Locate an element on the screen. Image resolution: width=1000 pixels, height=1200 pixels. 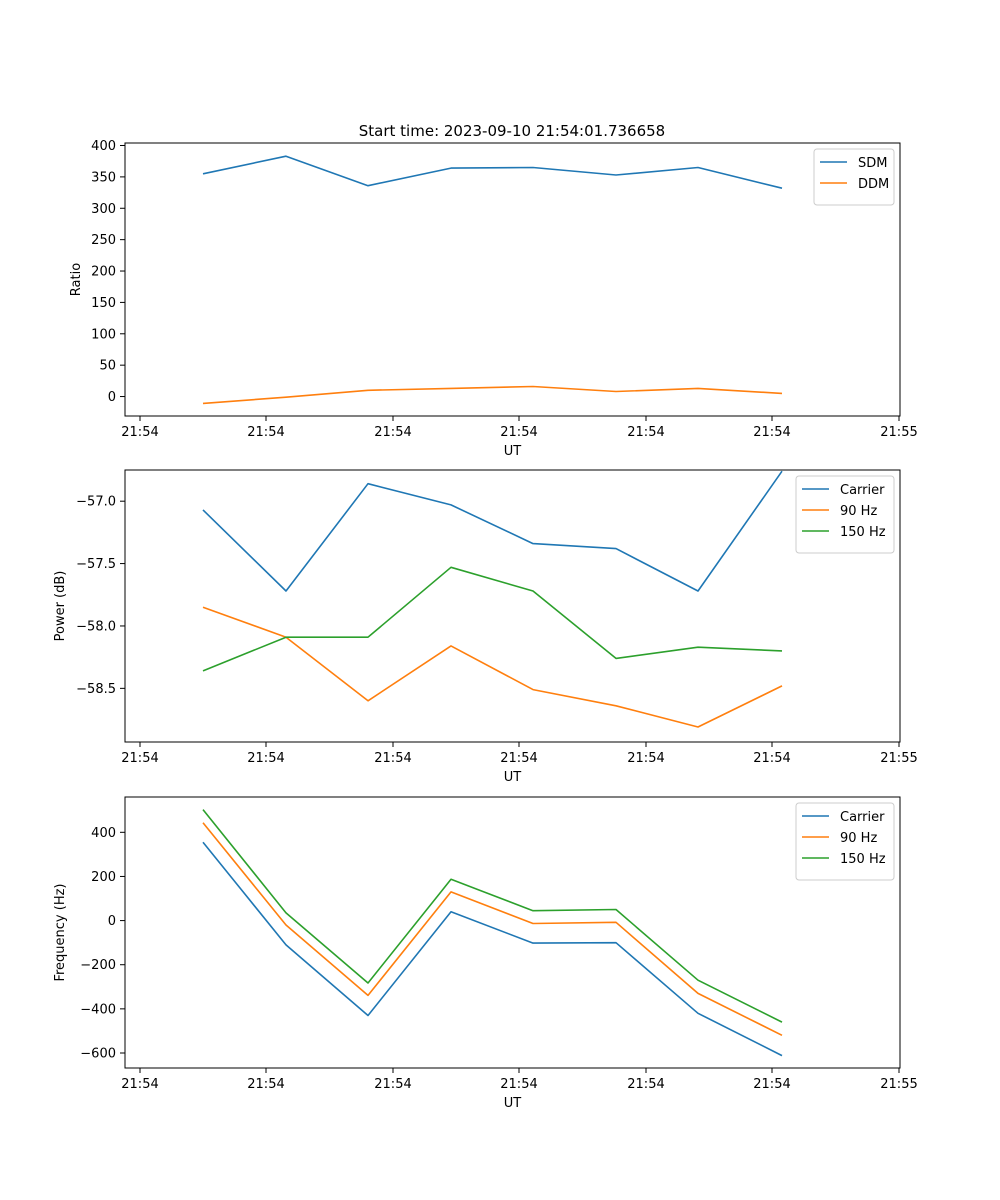
y-tick-label: 50 is located at coordinates (107, 366).